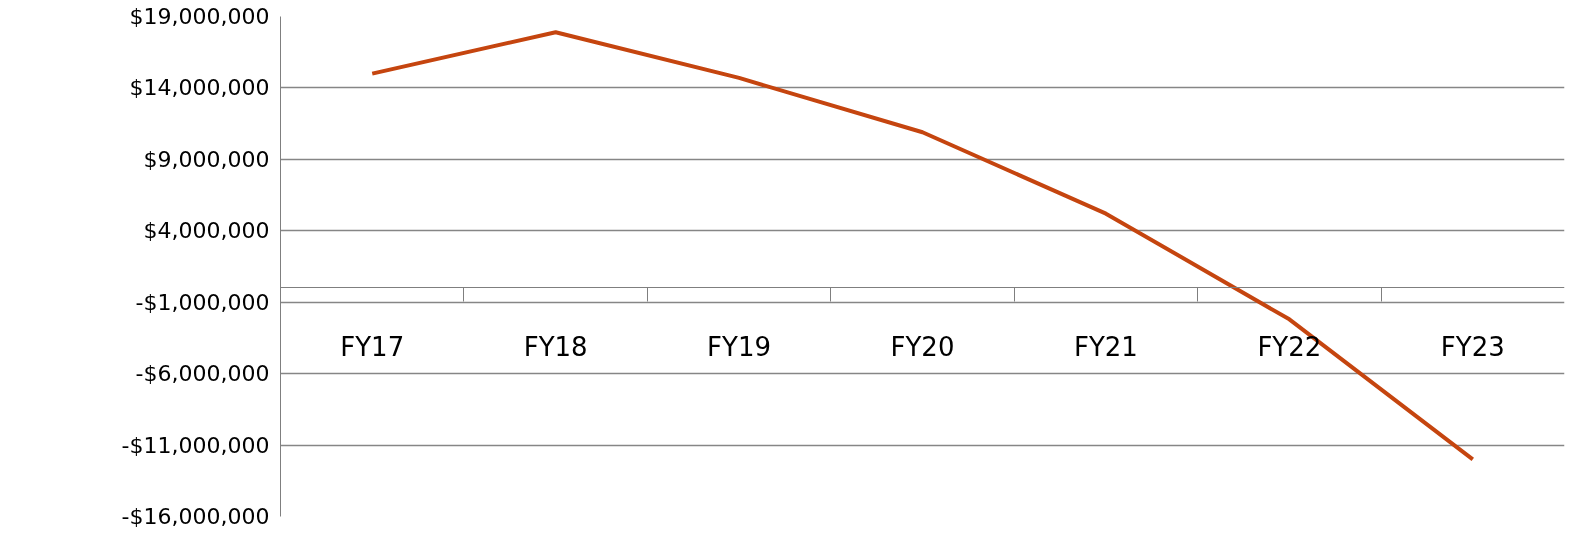 Image resolution: width=1572 pixels, height=546 pixels. Describe the element at coordinates (199, 88) in the screenshot. I see `y-tick-label: $14,000,000` at that location.